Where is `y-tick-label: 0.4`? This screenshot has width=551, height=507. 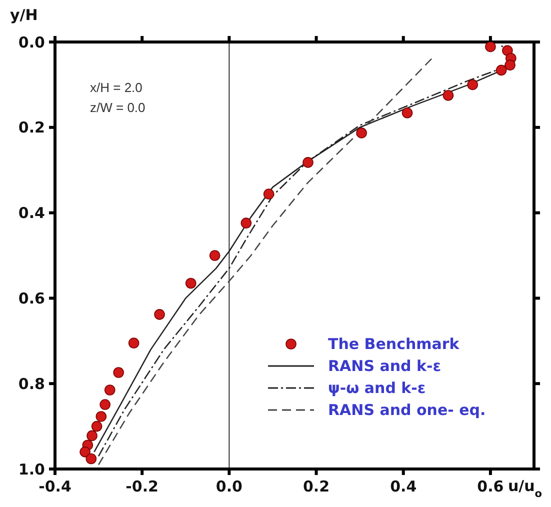
y-tick-label: 0.4 is located at coordinates (31, 213).